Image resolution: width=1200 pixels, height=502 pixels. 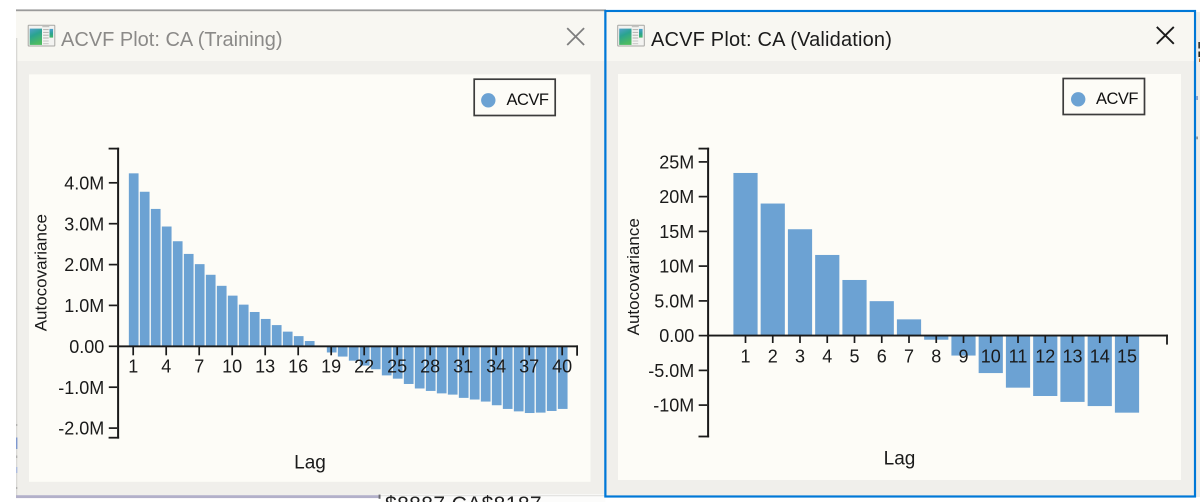 I want to click on svg-text: 3.0M, so click(x=84, y=224).